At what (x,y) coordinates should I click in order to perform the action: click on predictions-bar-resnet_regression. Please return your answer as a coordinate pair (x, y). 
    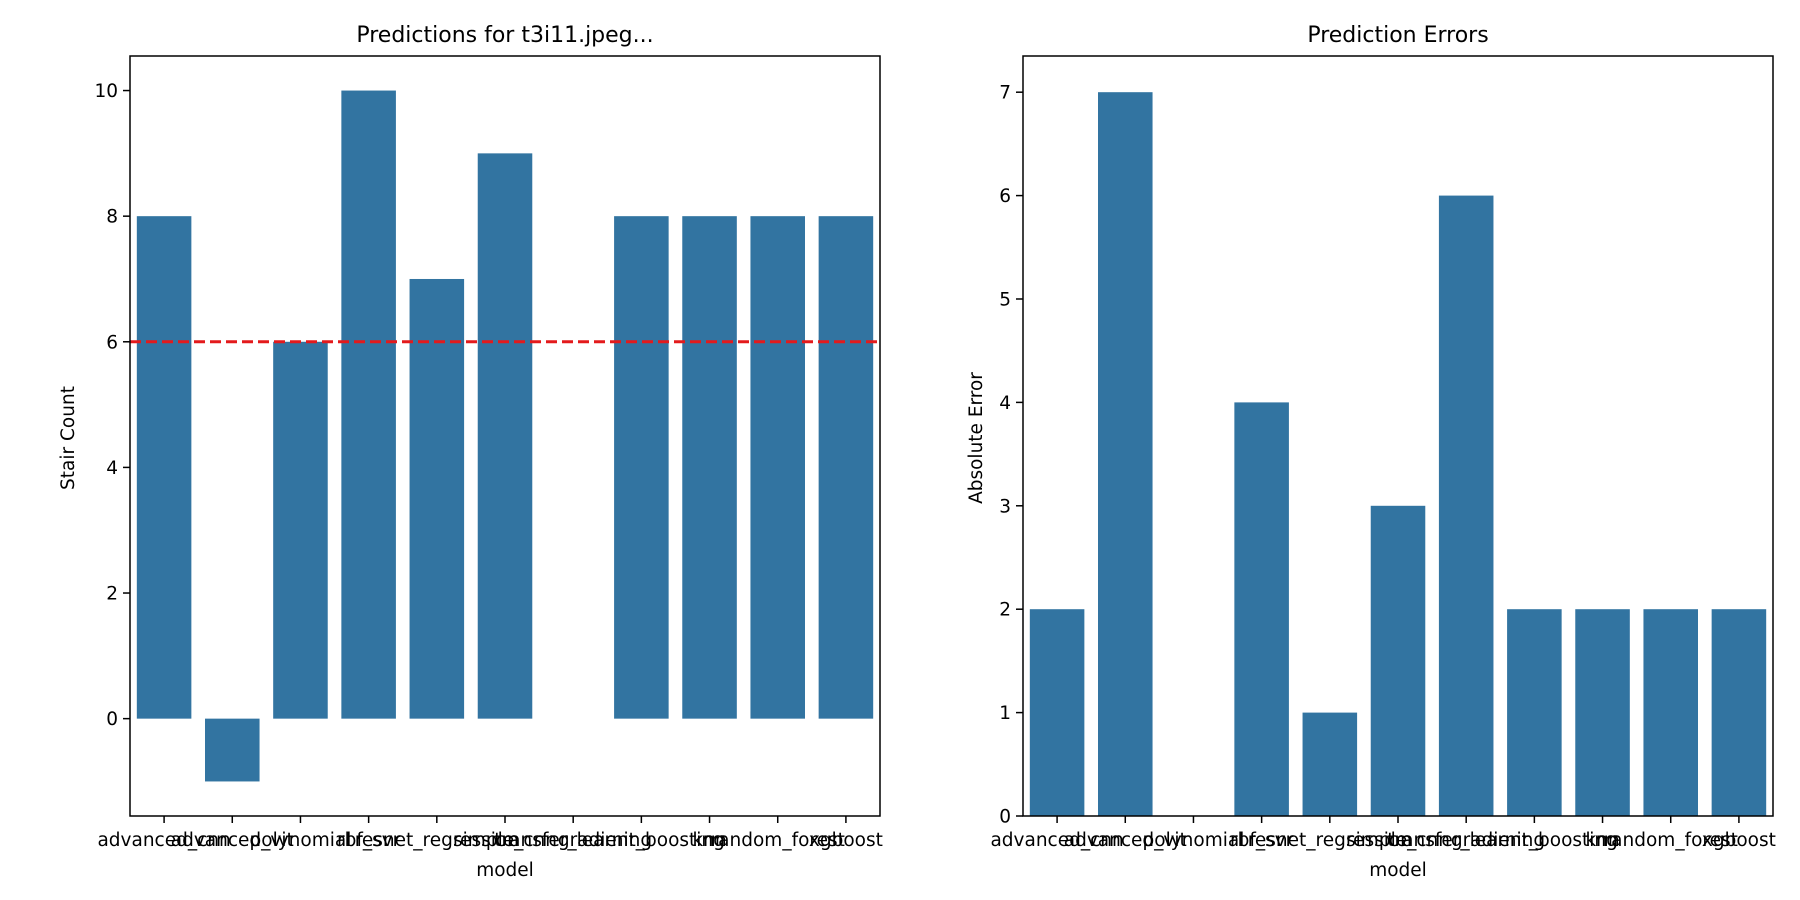
    Looking at the image, I should click on (437, 498).